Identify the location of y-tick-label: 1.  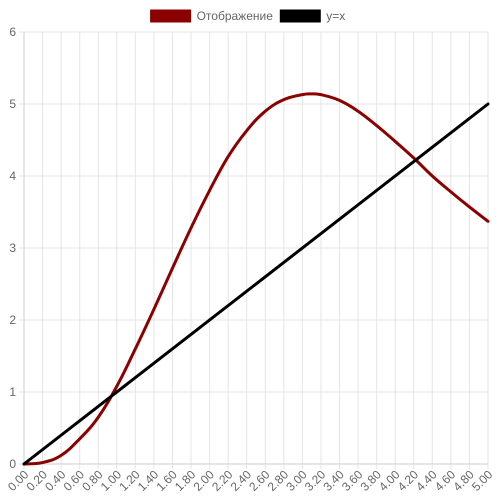
(12, 392).